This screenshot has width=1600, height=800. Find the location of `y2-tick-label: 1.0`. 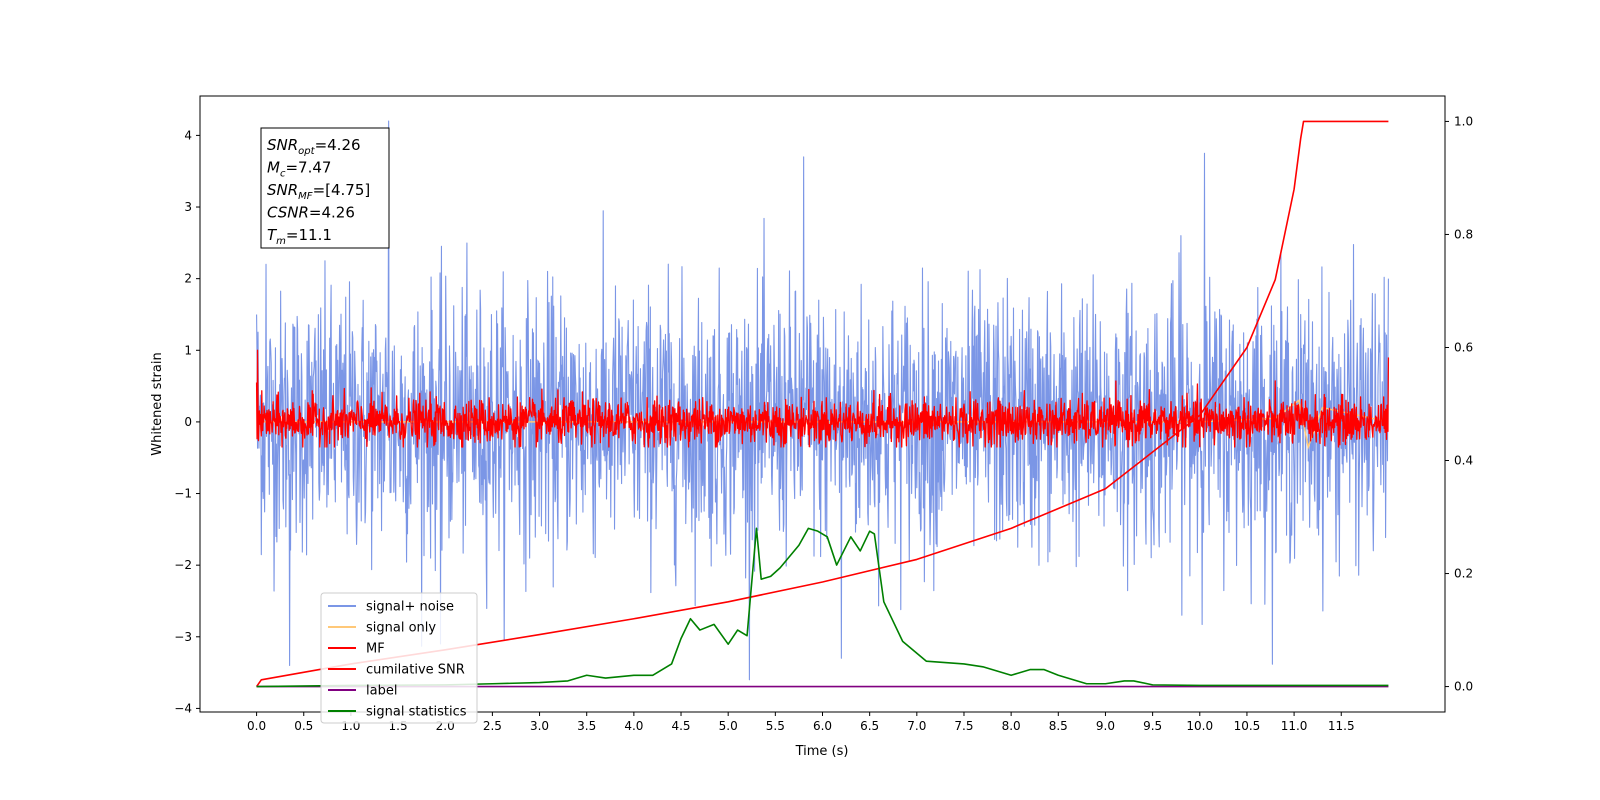

y2-tick-label: 1.0 is located at coordinates (1463, 121).